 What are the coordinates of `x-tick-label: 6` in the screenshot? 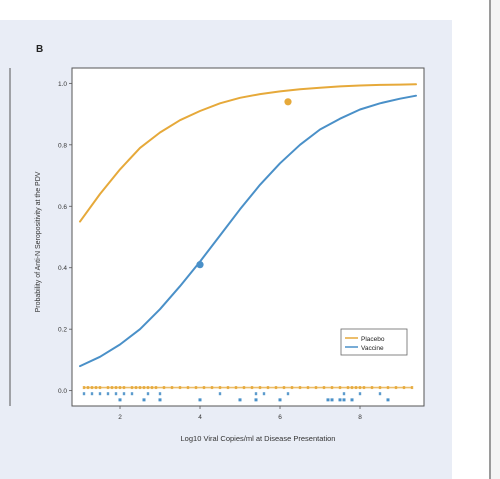 It's located at (280, 417).